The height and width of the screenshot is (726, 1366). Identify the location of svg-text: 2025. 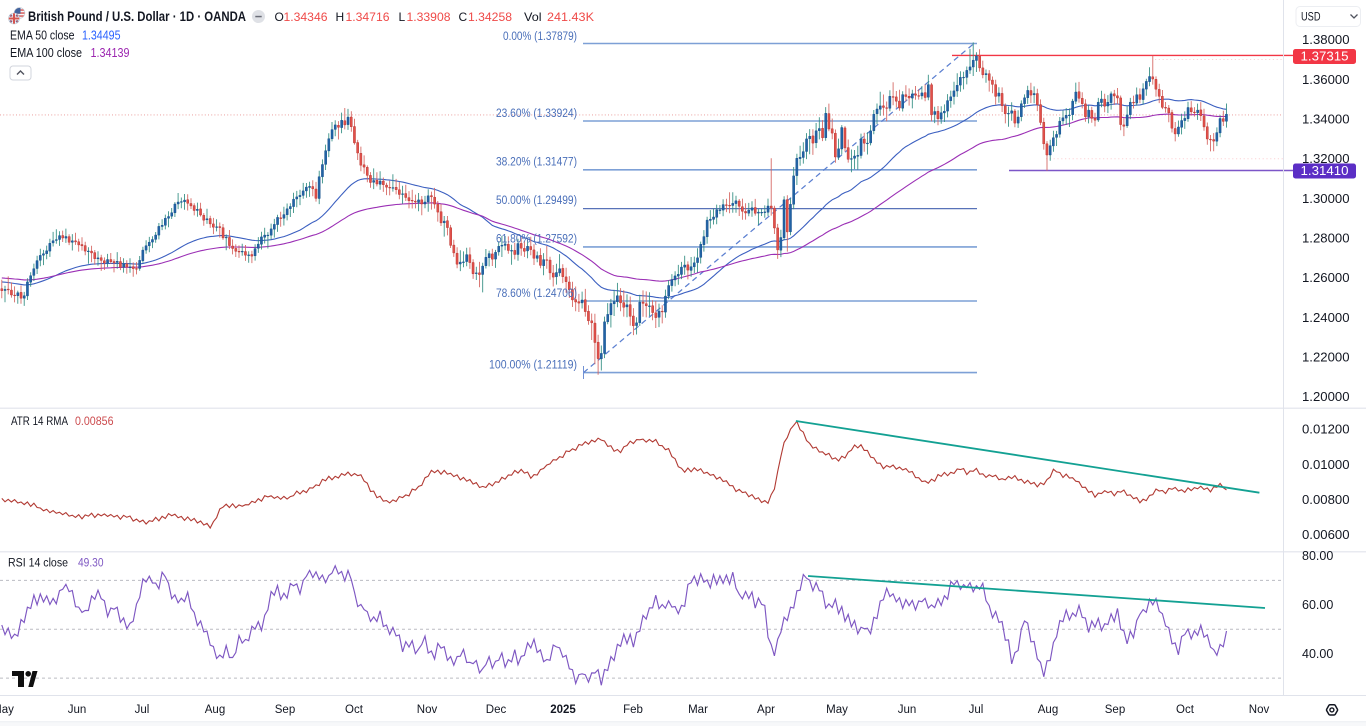
(563, 710).